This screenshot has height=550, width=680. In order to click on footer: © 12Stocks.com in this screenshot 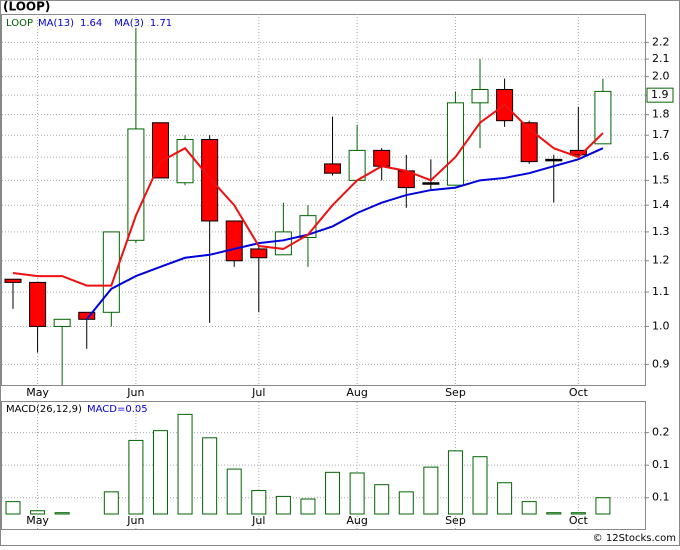, I will do `click(634, 538)`.